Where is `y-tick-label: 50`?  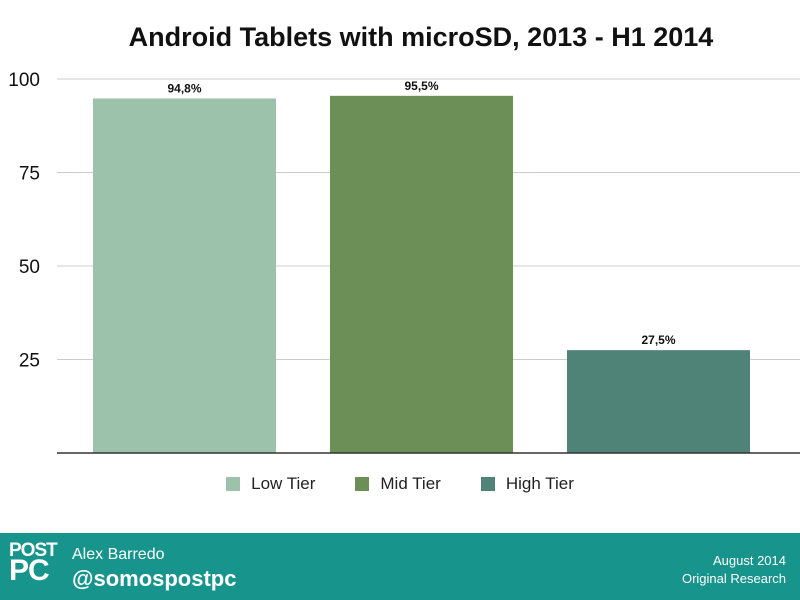
y-tick-label: 50 is located at coordinates (29, 267).